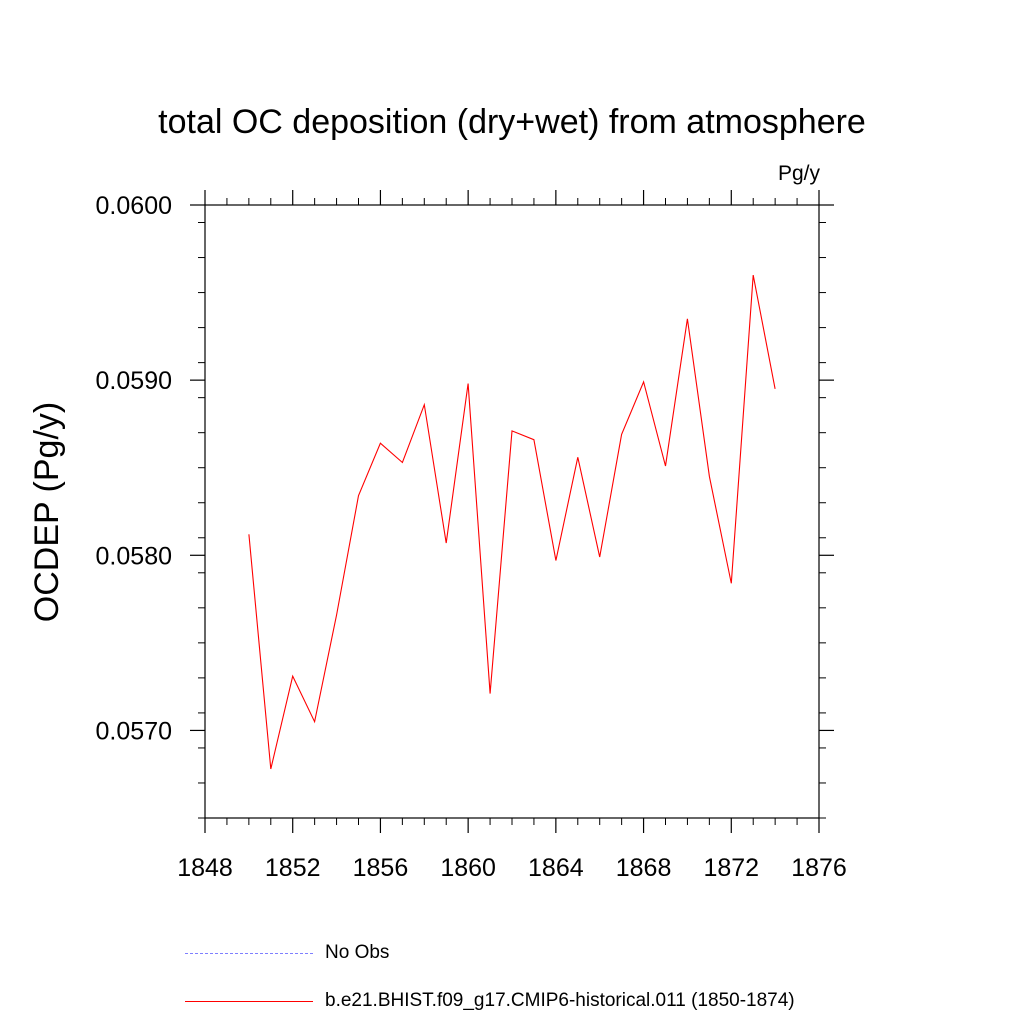 The image size is (1024, 1024). Describe the element at coordinates (293, 868) in the screenshot. I see `x-tick-label: 1852` at that location.